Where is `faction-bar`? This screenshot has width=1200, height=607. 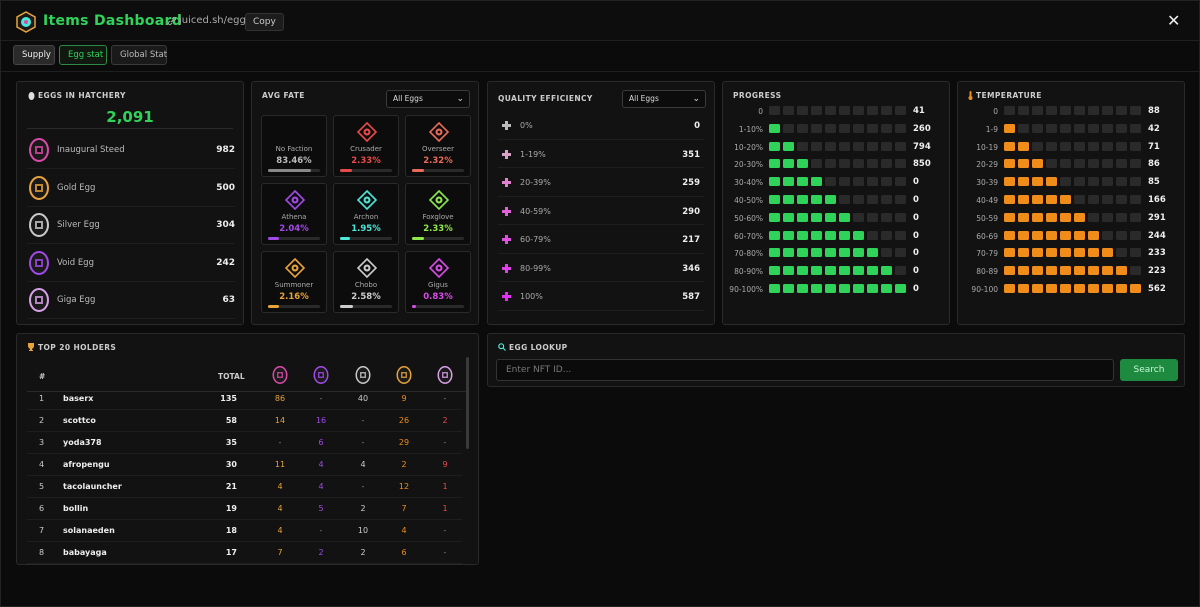 faction-bar is located at coordinates (366, 306).